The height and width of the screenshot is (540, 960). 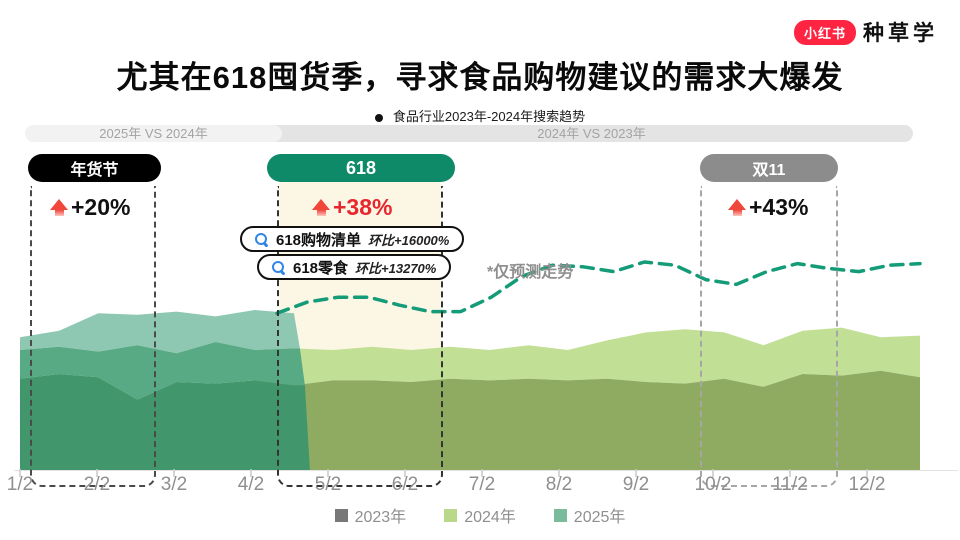 What do you see at coordinates (900, 33) in the screenshot?
I see `brand-name: 种草学` at bounding box center [900, 33].